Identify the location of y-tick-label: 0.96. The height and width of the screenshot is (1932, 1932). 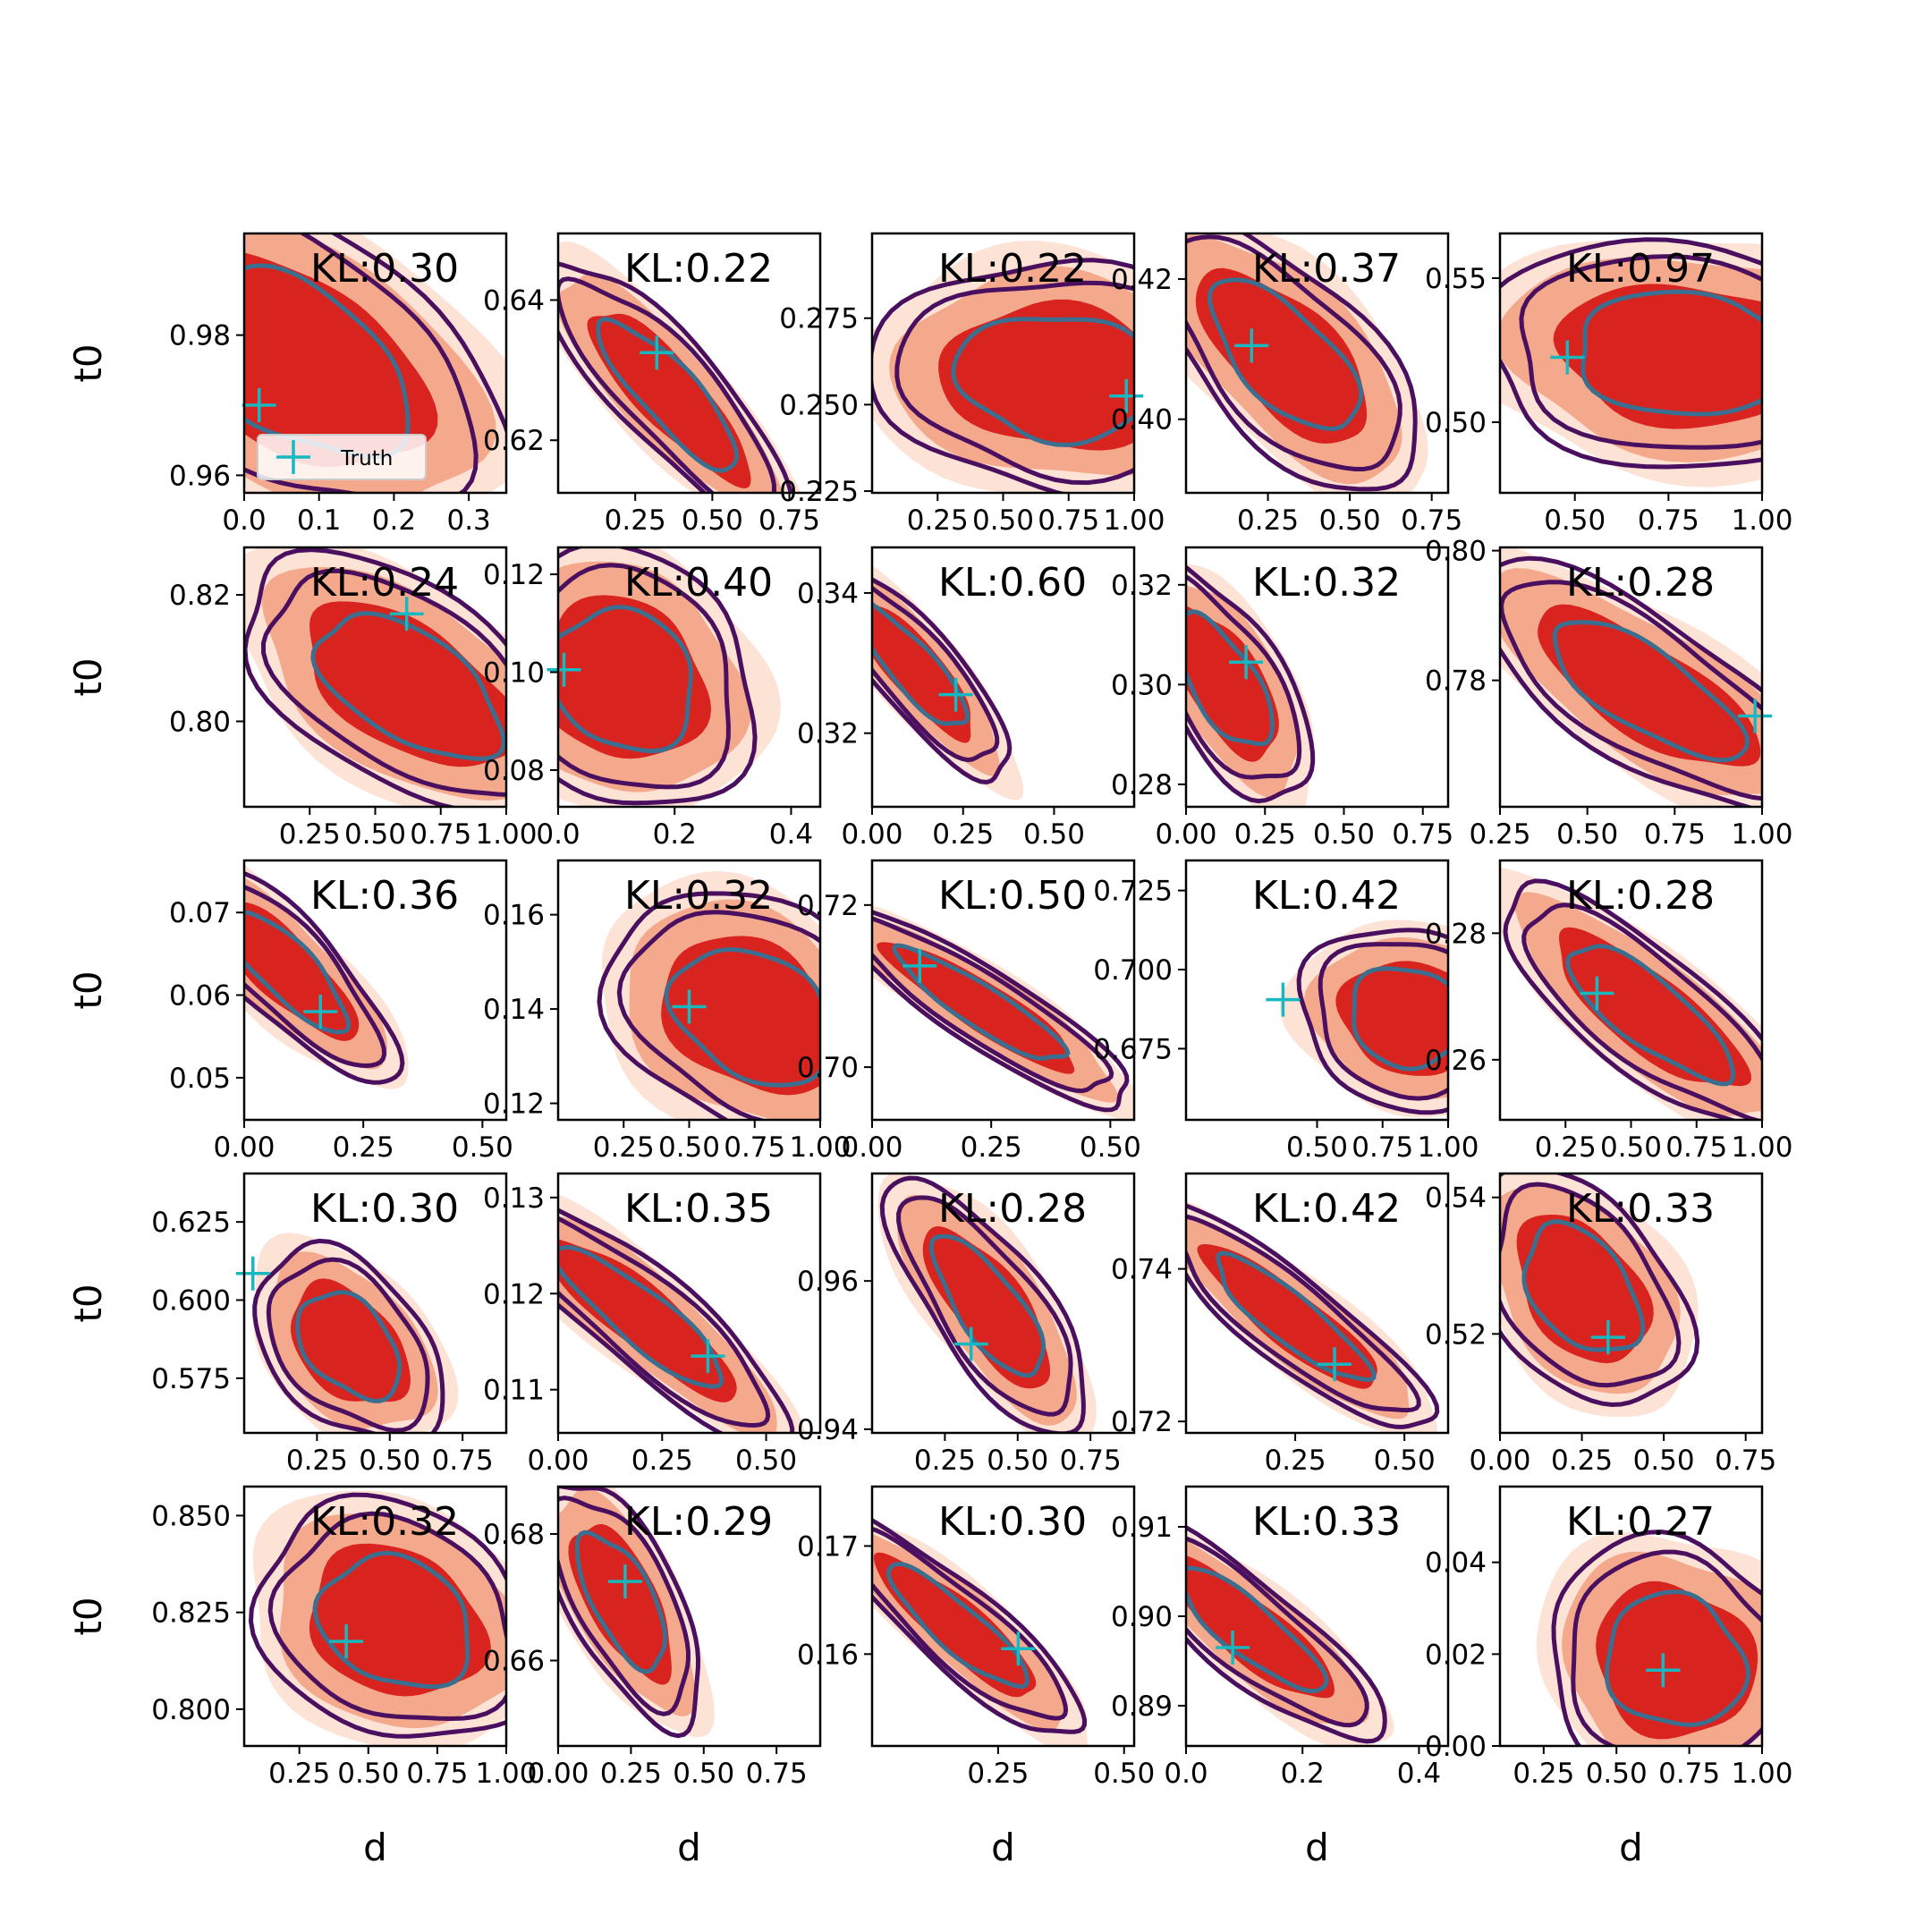
(828, 1282).